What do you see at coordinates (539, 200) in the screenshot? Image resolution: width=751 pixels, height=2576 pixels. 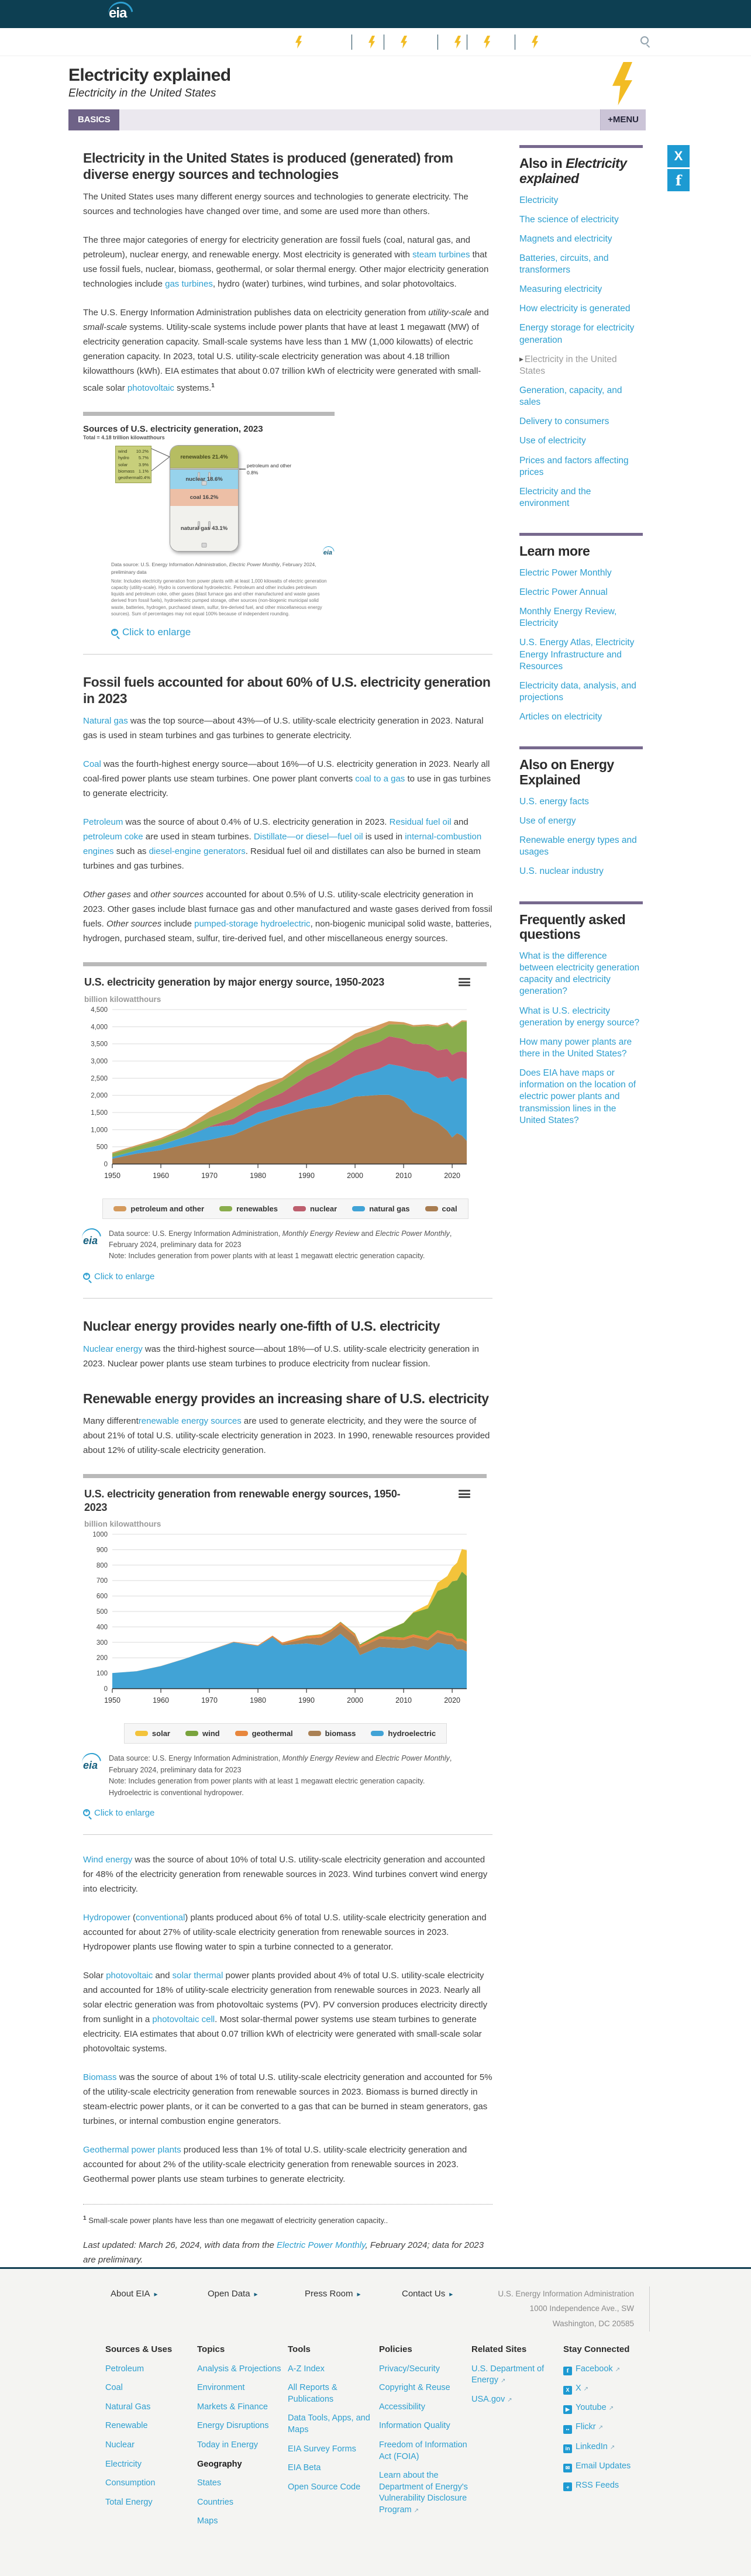 I see `sidebar-link: Electricity` at bounding box center [539, 200].